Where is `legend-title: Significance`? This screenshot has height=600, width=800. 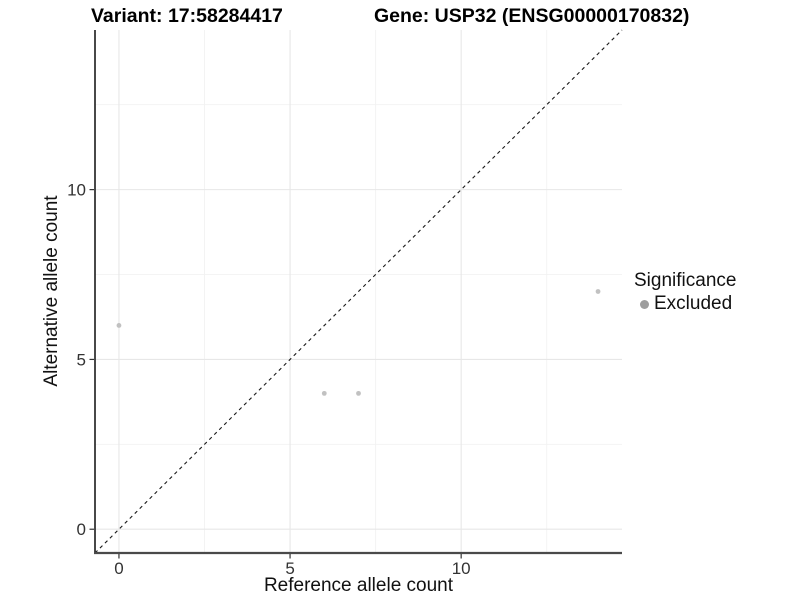
legend-title: Significance is located at coordinates (685, 280).